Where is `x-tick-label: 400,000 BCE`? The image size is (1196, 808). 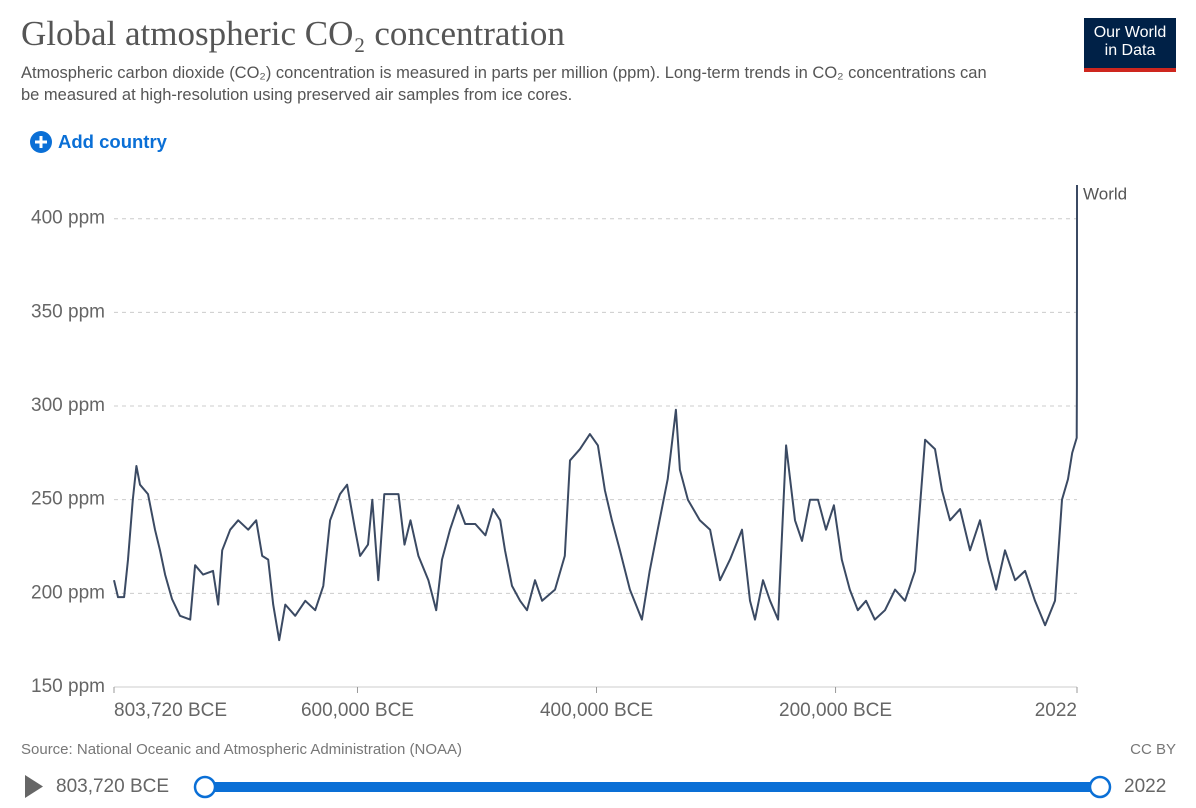 x-tick-label: 400,000 BCE is located at coordinates (596, 710).